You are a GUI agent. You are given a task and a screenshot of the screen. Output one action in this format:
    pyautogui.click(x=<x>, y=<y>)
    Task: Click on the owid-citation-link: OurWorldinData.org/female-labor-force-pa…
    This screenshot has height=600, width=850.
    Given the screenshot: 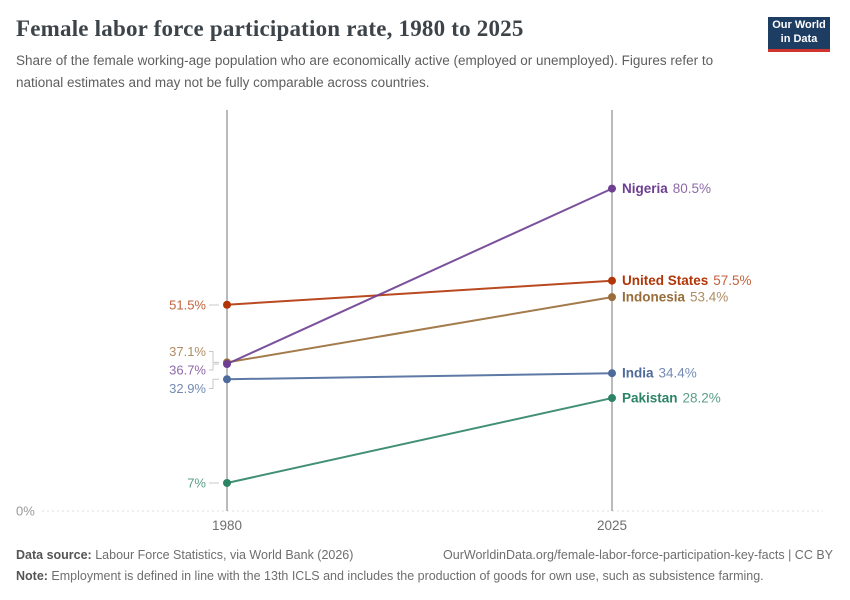 What is the action you would take?
    pyautogui.click(x=638, y=555)
    